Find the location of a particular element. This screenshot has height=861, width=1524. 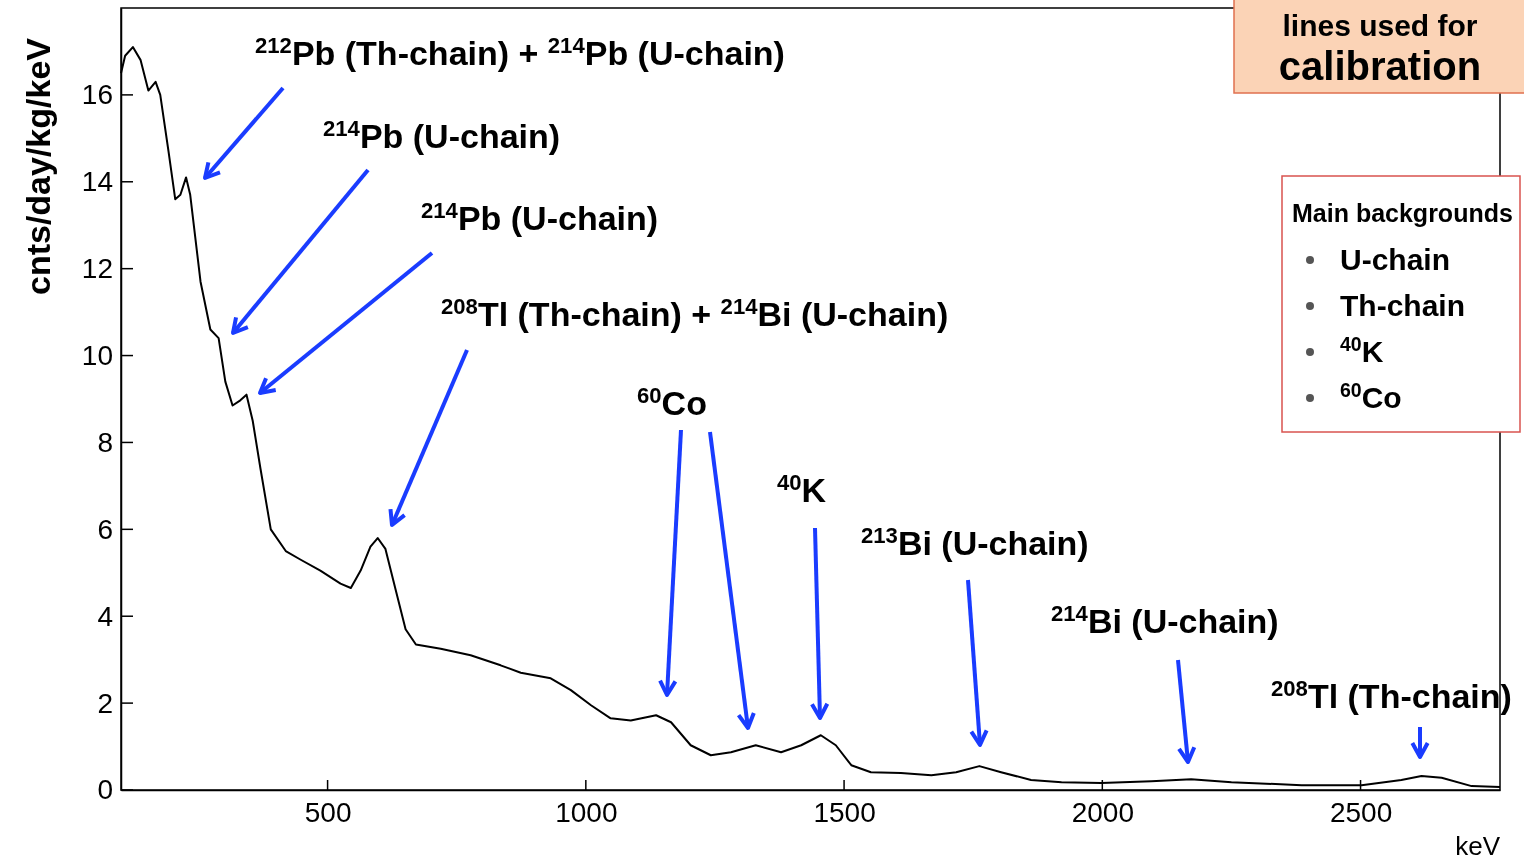

x-tick-label: 1500 is located at coordinates (844, 812).